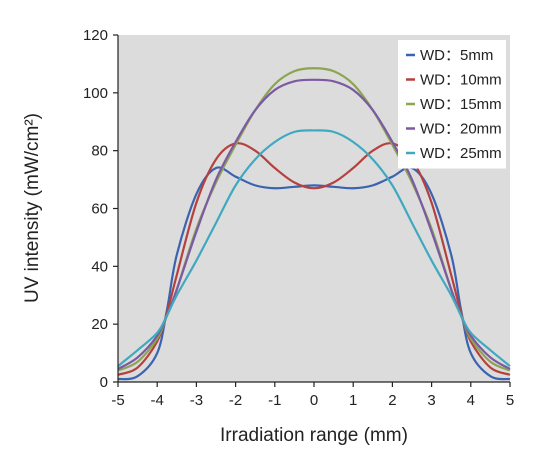 The height and width of the screenshot is (450, 550). Describe the element at coordinates (314, 400) in the screenshot. I see `x-tick-label: 0` at that location.